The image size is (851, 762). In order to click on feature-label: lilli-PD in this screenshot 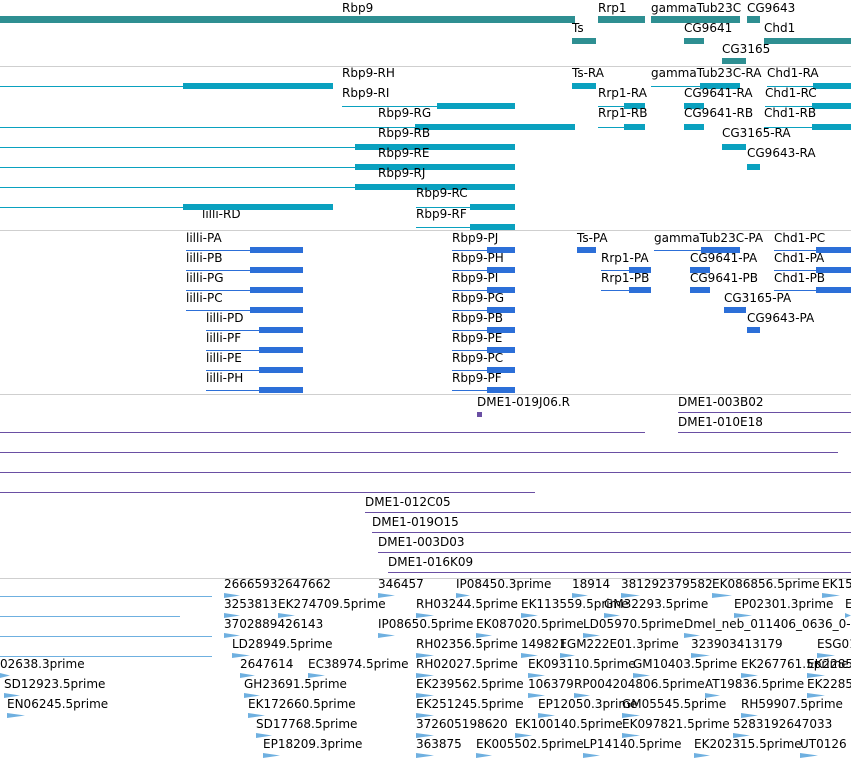, I will do `click(225, 318)`.